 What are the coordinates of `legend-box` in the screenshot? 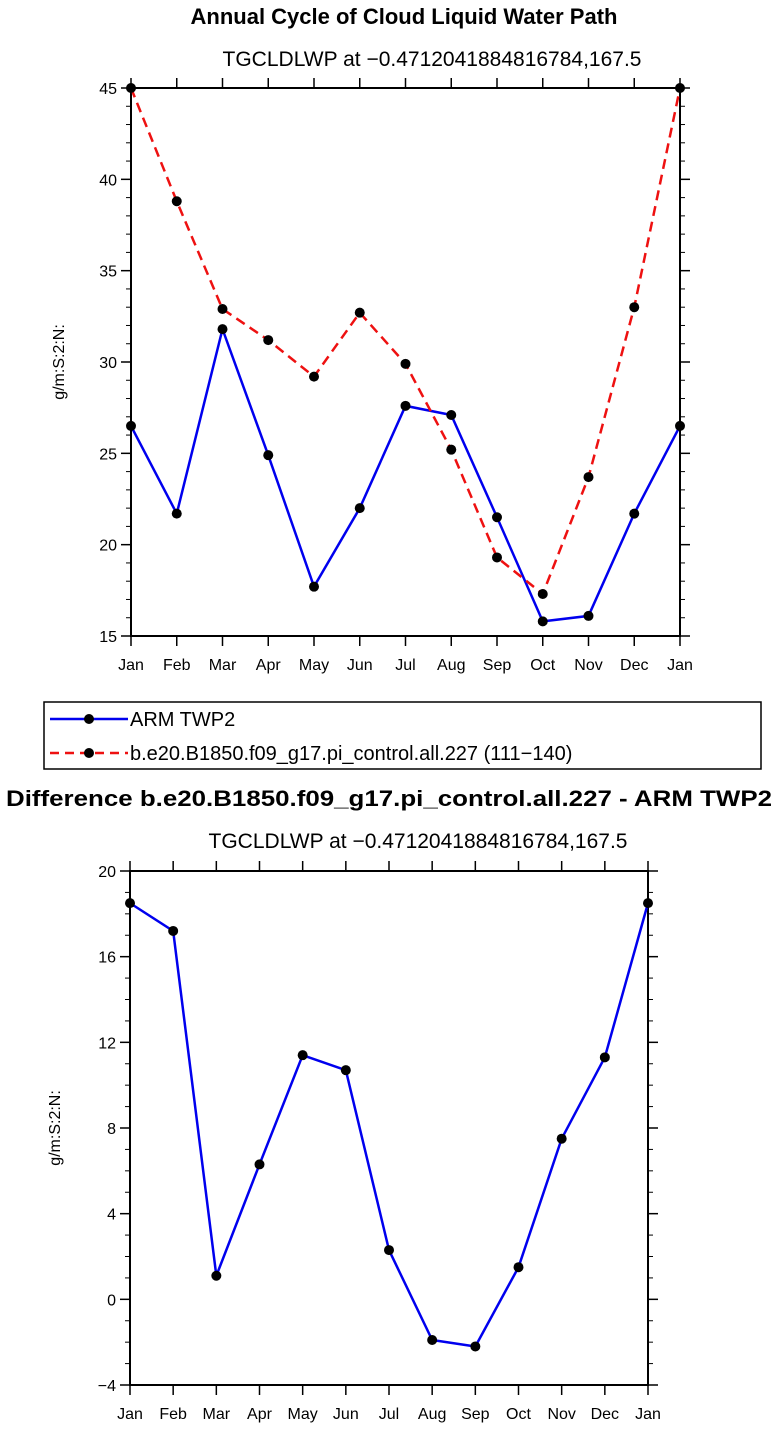 It's located at (402, 735).